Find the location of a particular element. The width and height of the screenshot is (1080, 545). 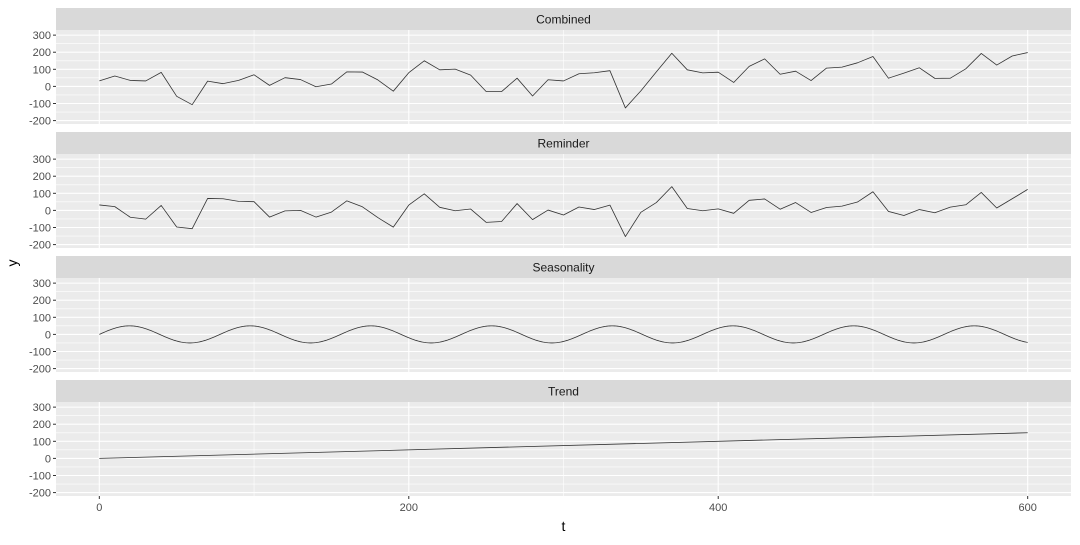

panel-title: Trend is located at coordinates (563, 392).